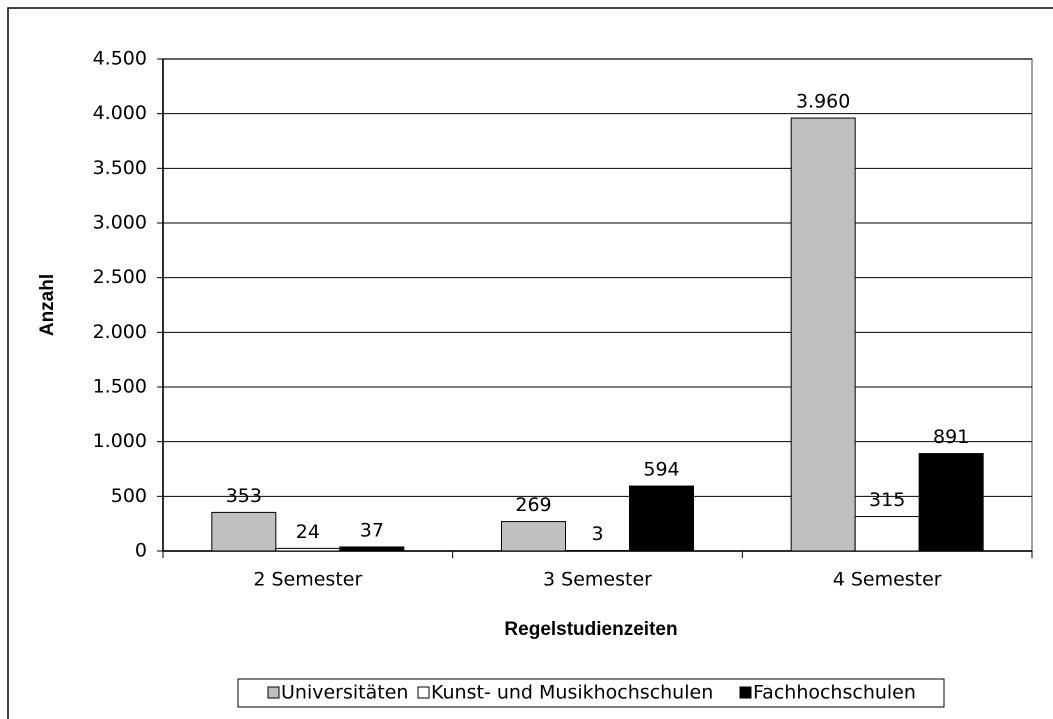 The width and height of the screenshot is (1053, 719). What do you see at coordinates (120, 223) in the screenshot?
I see `y-tick-label: 3.000` at bounding box center [120, 223].